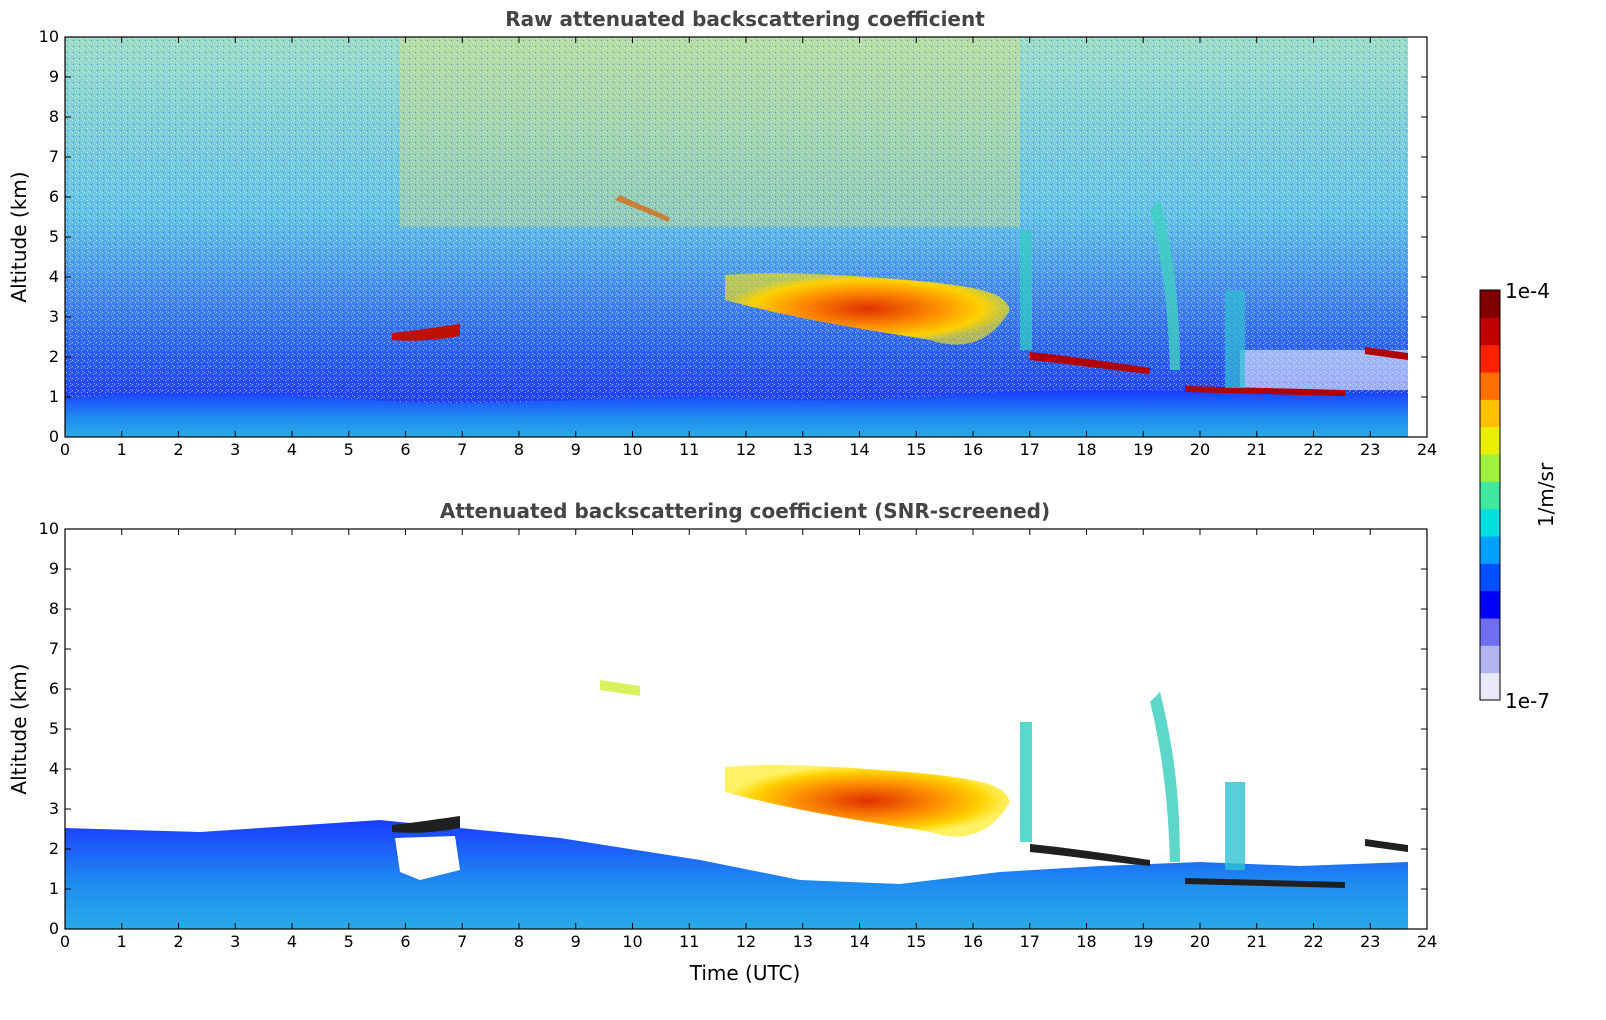 The width and height of the screenshot is (1606, 1020). What do you see at coordinates (1386, 353) in the screenshot?
I see `raw-cloud-23h` at bounding box center [1386, 353].